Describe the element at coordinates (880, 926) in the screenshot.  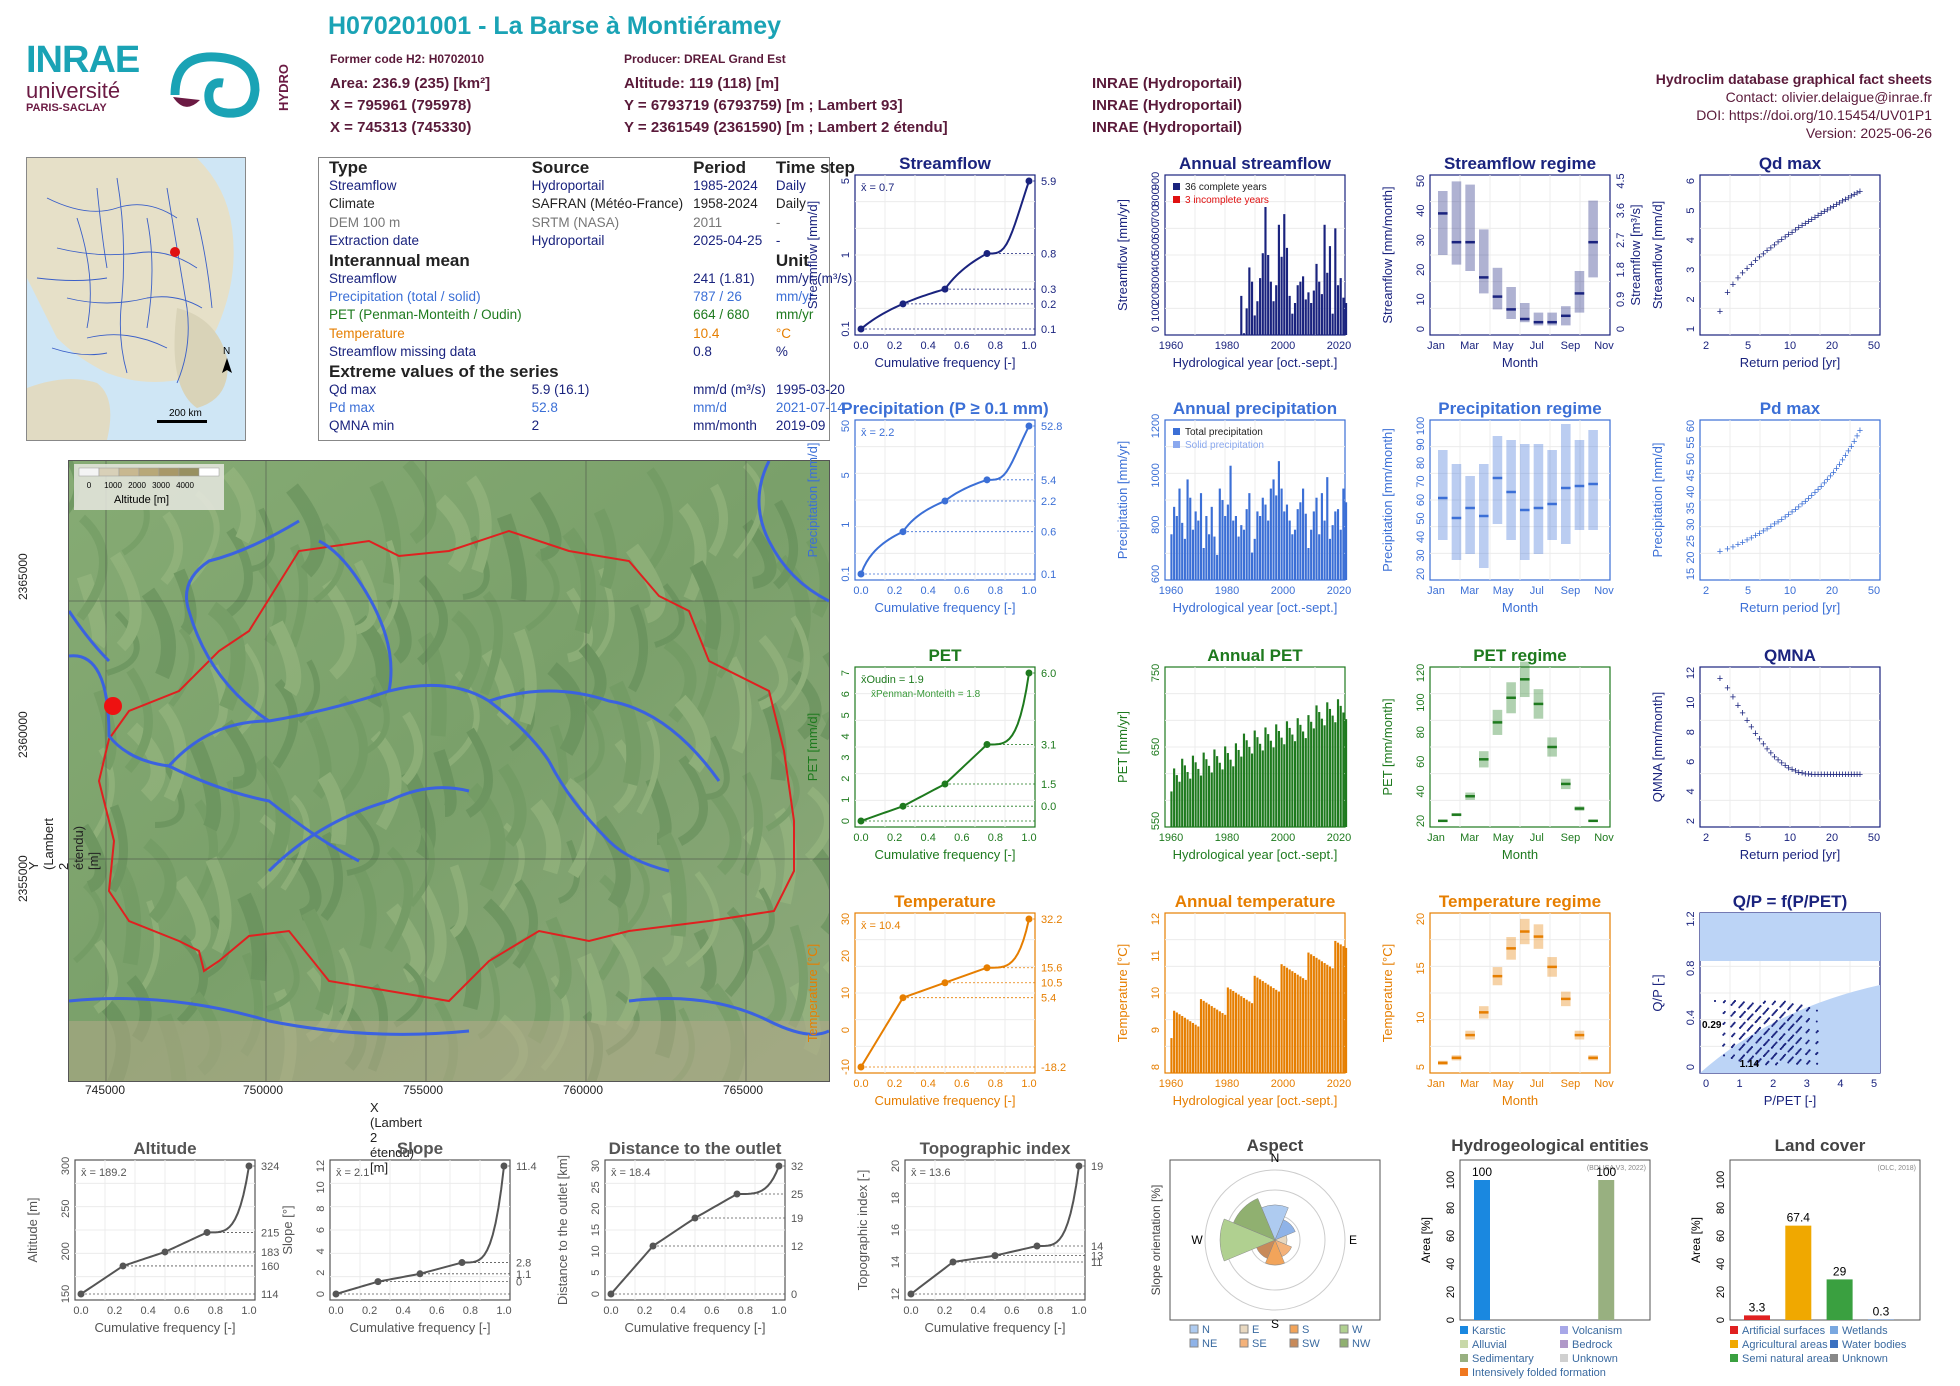
I see `temp_cdf-mean: x̄ = 10.4` at that location.